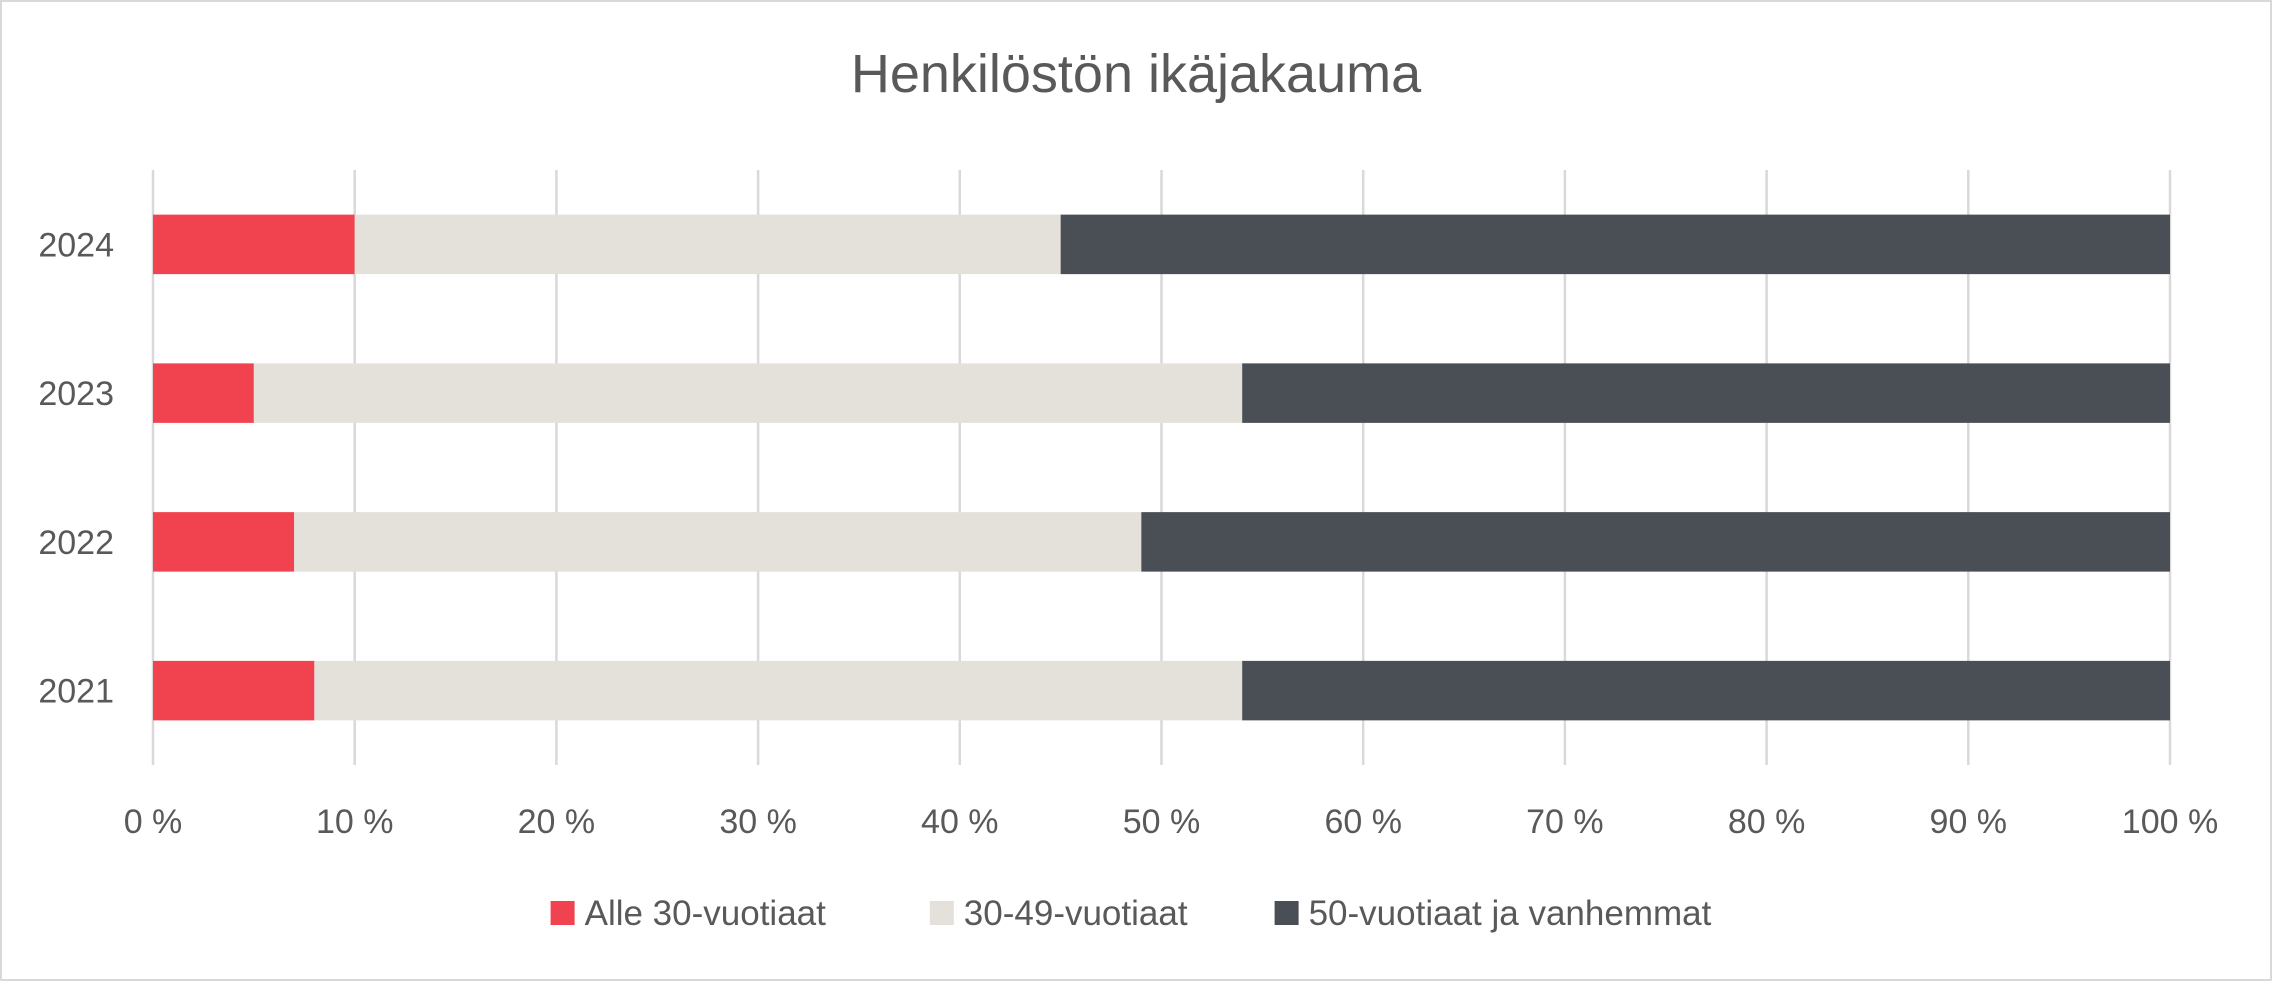 This screenshot has width=2272, height=981. I want to click on x-tick-label: 70 %, so click(1565, 822).